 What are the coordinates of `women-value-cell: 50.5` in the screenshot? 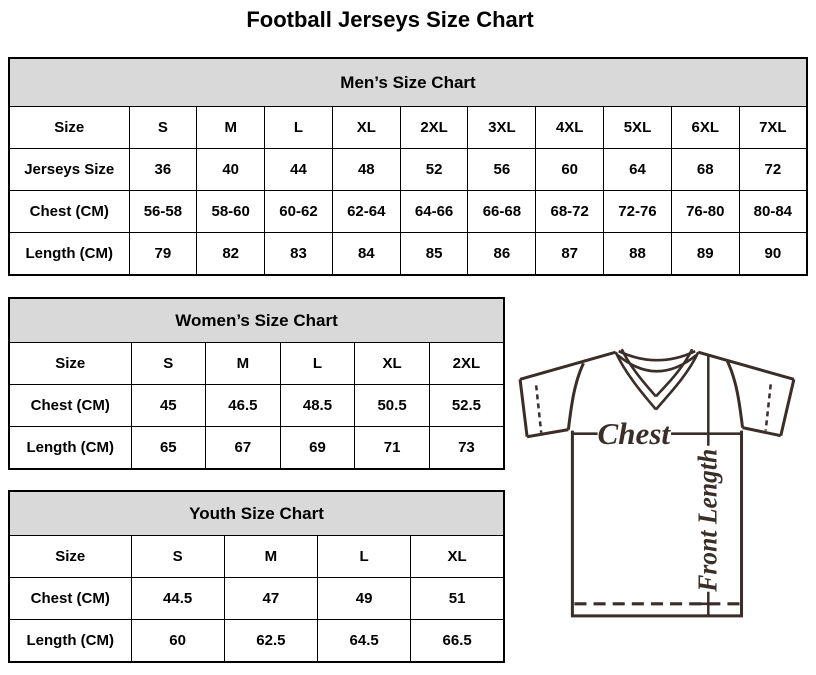 It's located at (392, 405).